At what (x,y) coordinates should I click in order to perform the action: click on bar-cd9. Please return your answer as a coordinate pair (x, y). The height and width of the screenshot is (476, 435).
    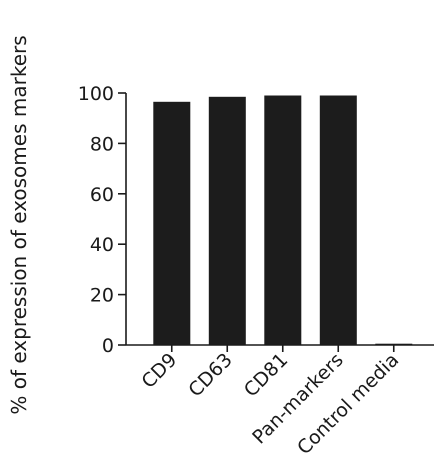
    Looking at the image, I should click on (172, 223).